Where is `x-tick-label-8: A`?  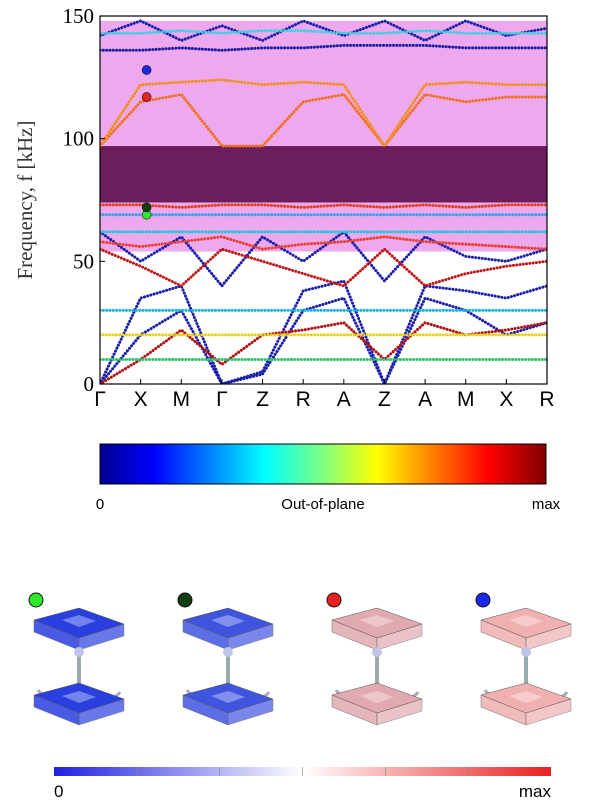
x-tick-label-8: A is located at coordinates (425, 399).